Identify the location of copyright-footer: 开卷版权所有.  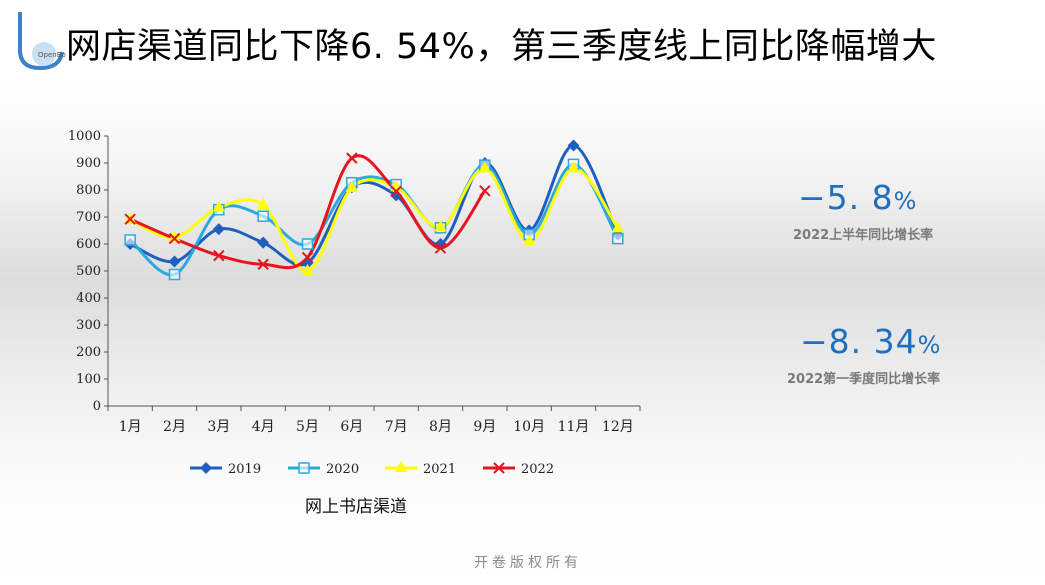
(528, 563).